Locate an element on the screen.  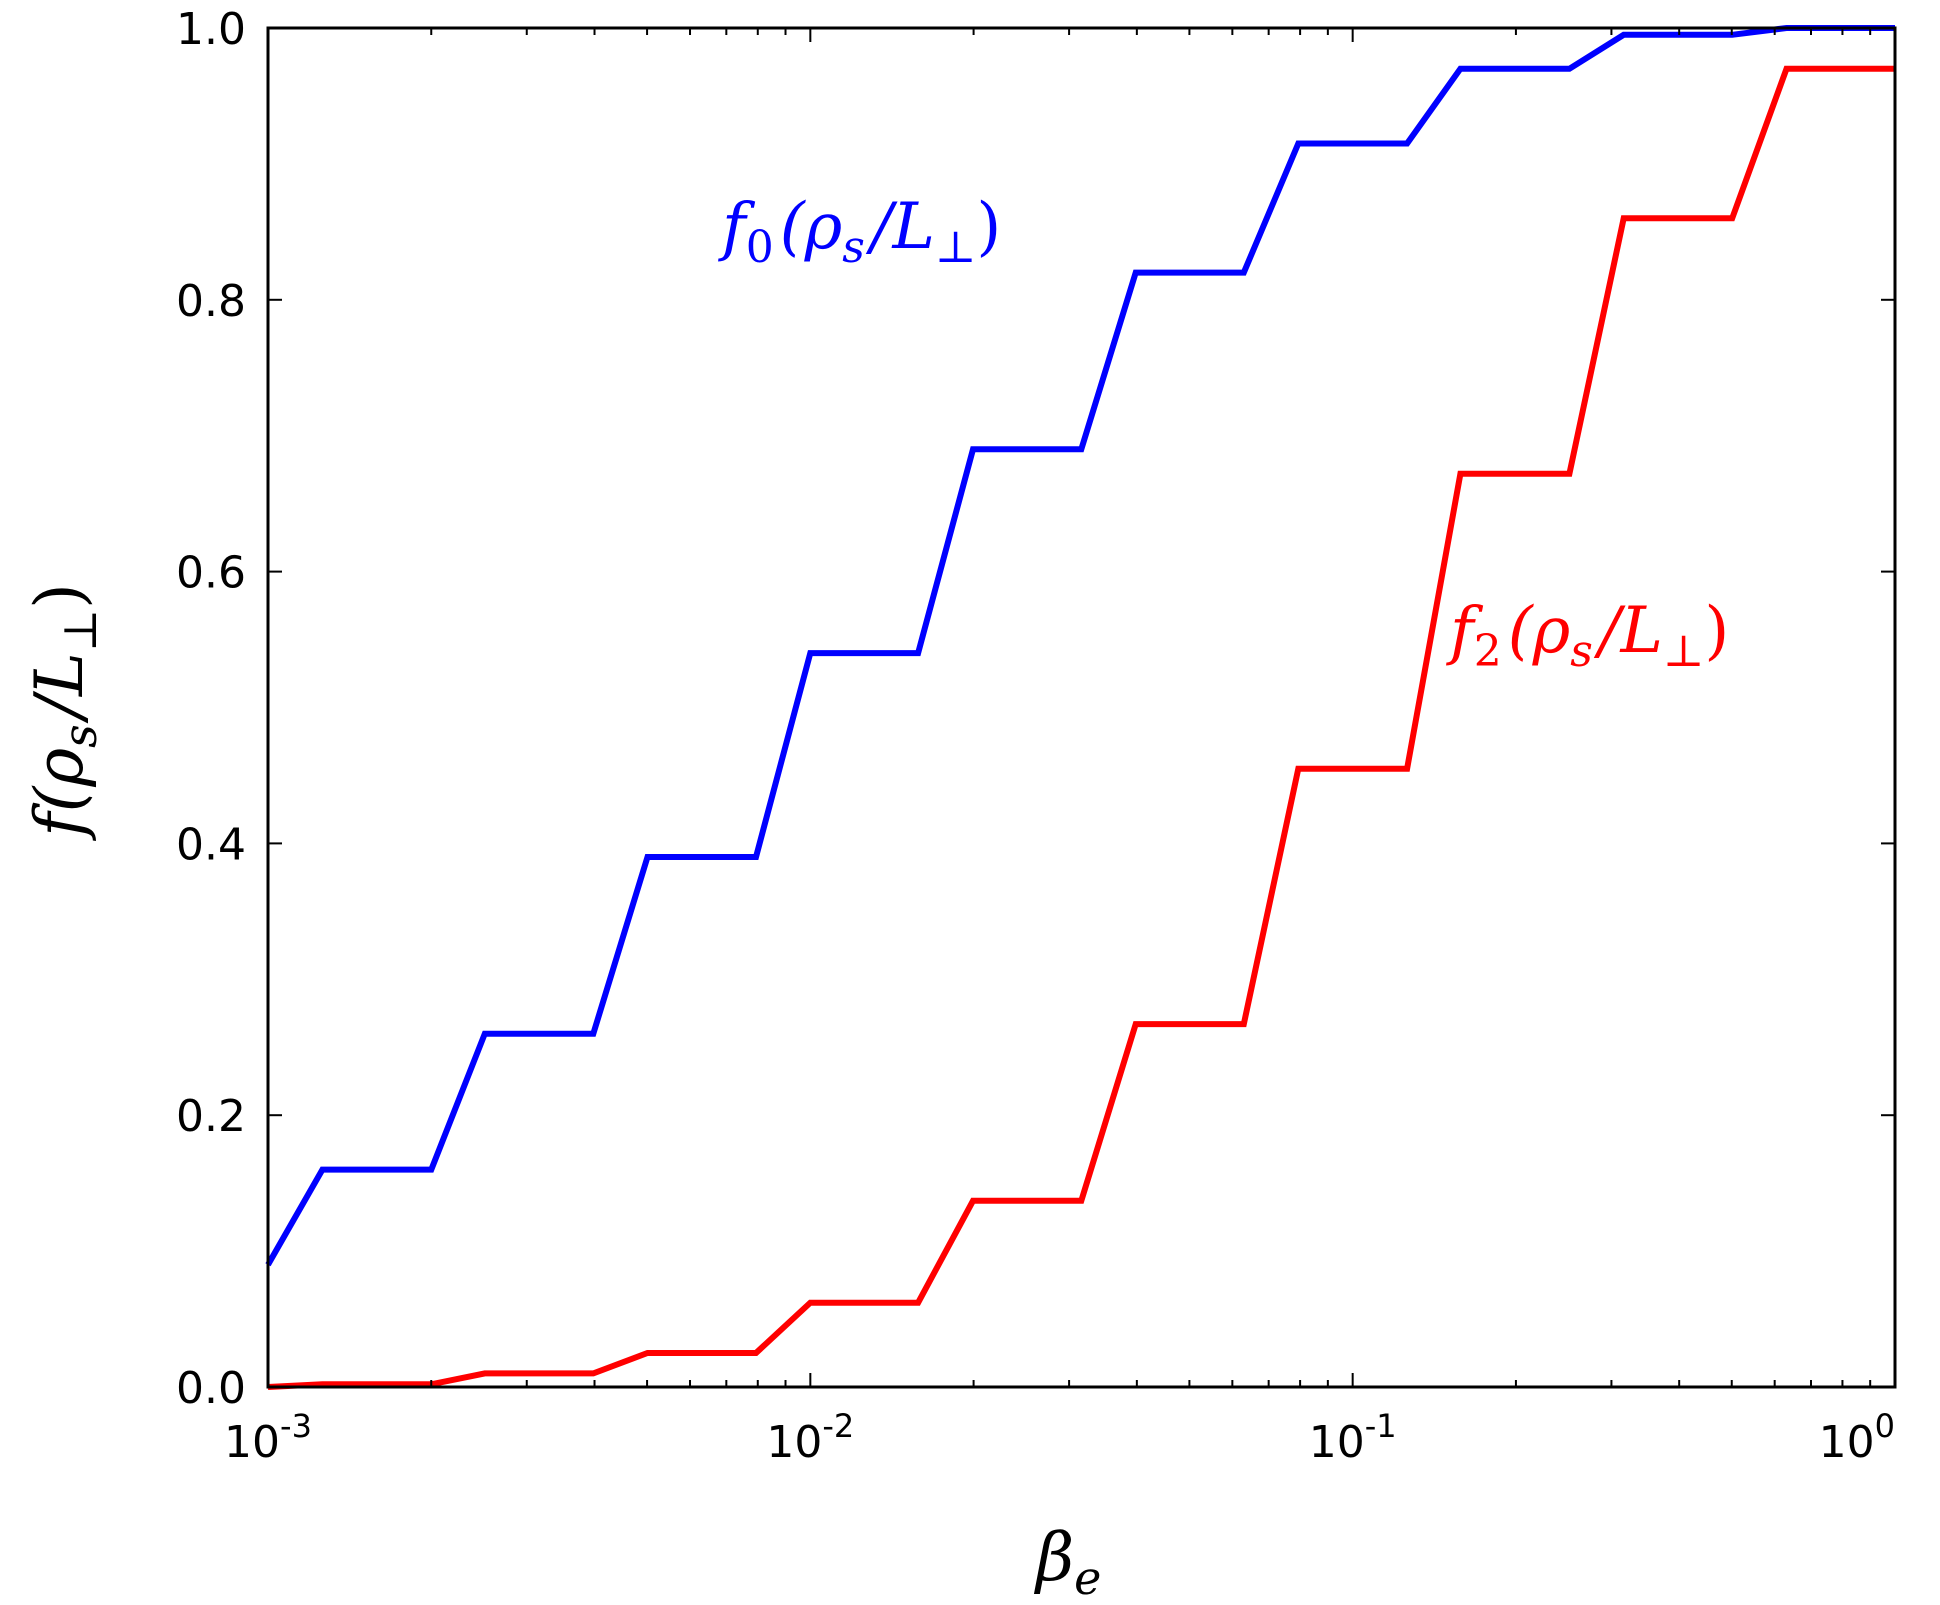
x-tick-label: 10⁻¹ is located at coordinates (1353, 1437).